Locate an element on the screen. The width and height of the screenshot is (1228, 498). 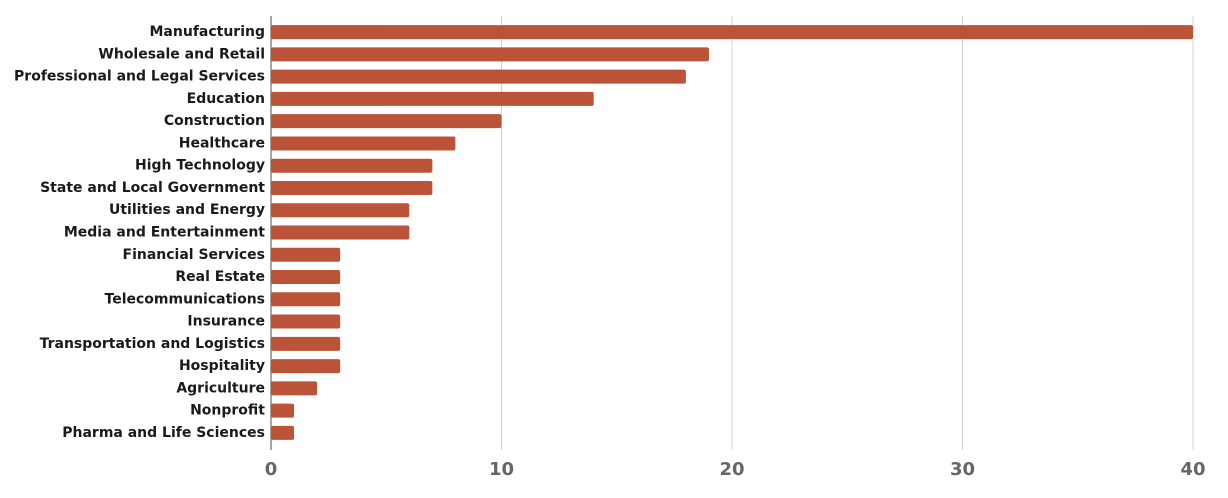
y-tick-label: Nonprofit is located at coordinates (227, 411).